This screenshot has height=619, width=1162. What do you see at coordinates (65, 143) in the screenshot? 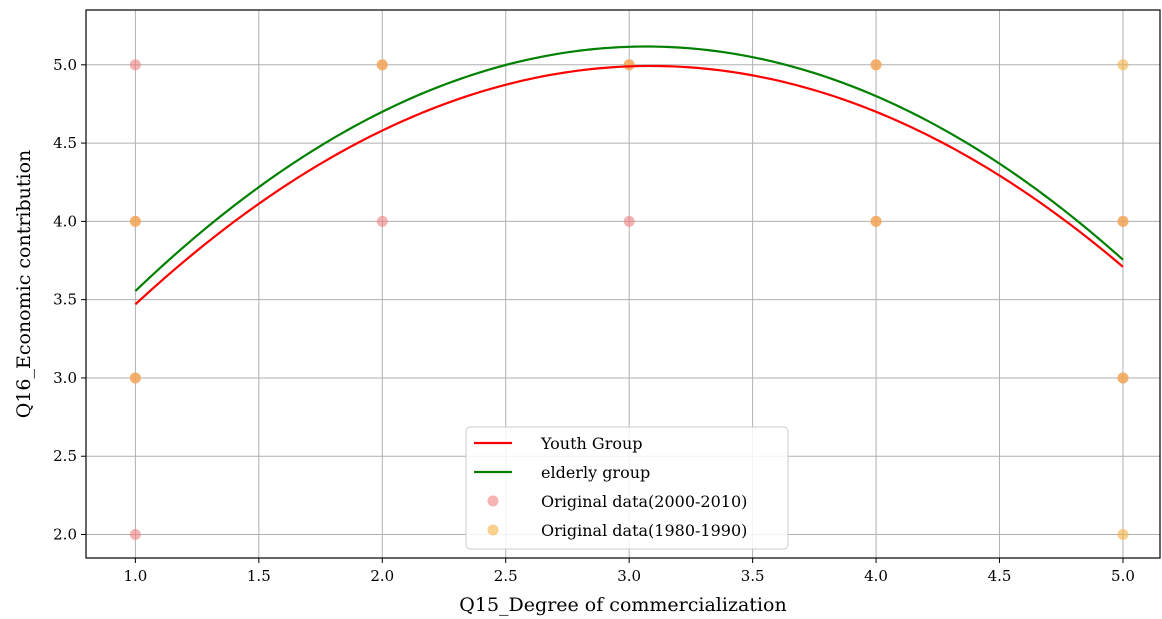
I see `y-tick-label: 4.5` at bounding box center [65, 143].